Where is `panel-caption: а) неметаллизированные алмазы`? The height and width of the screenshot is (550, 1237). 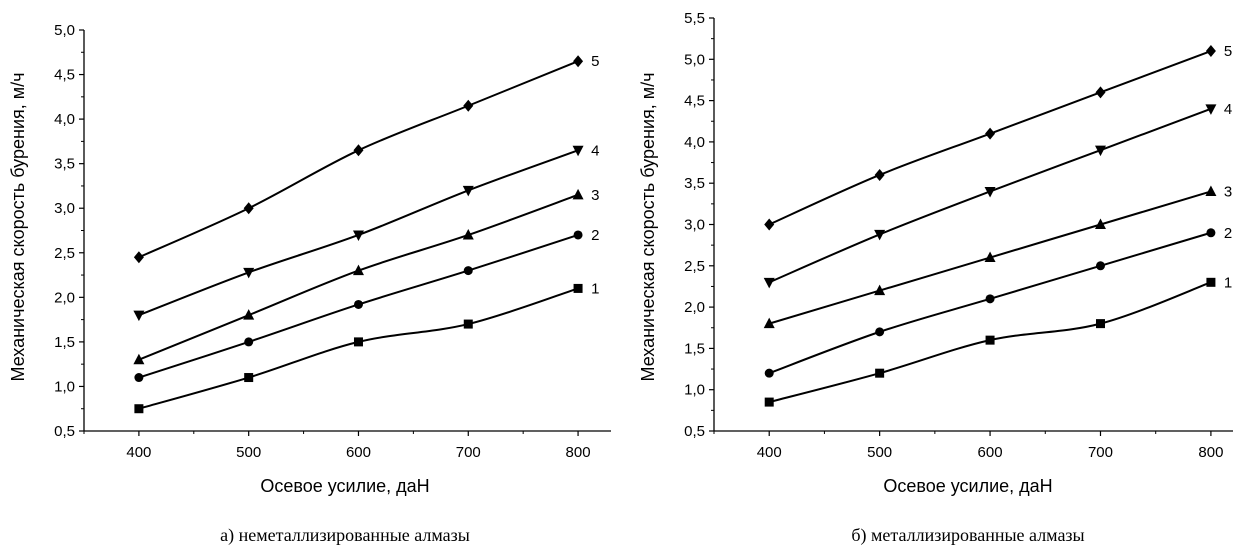 panel-caption: а) неметаллизированные алмазы is located at coordinates (345, 535).